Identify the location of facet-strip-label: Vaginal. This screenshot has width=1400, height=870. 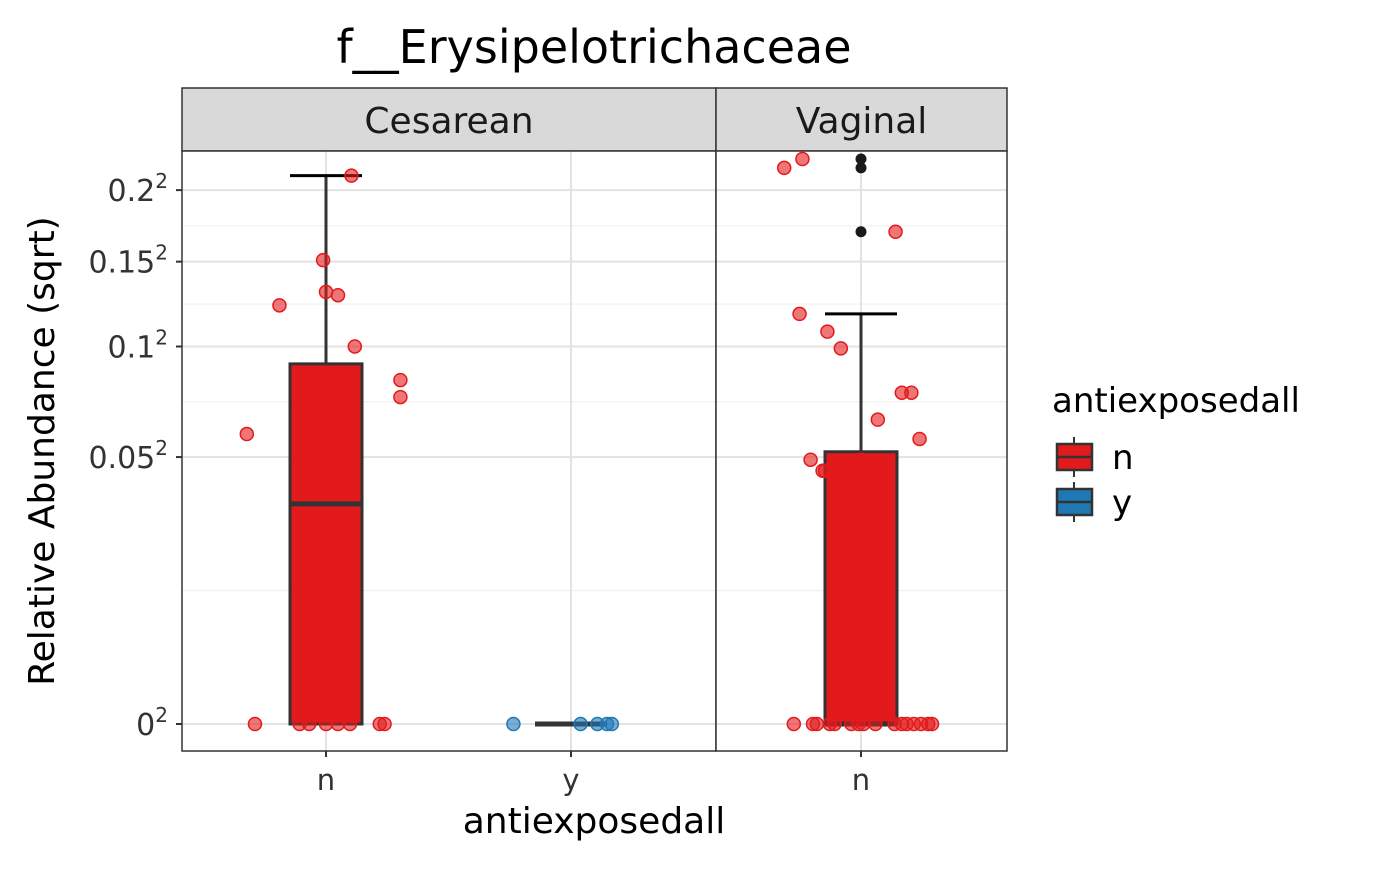
(862, 121).